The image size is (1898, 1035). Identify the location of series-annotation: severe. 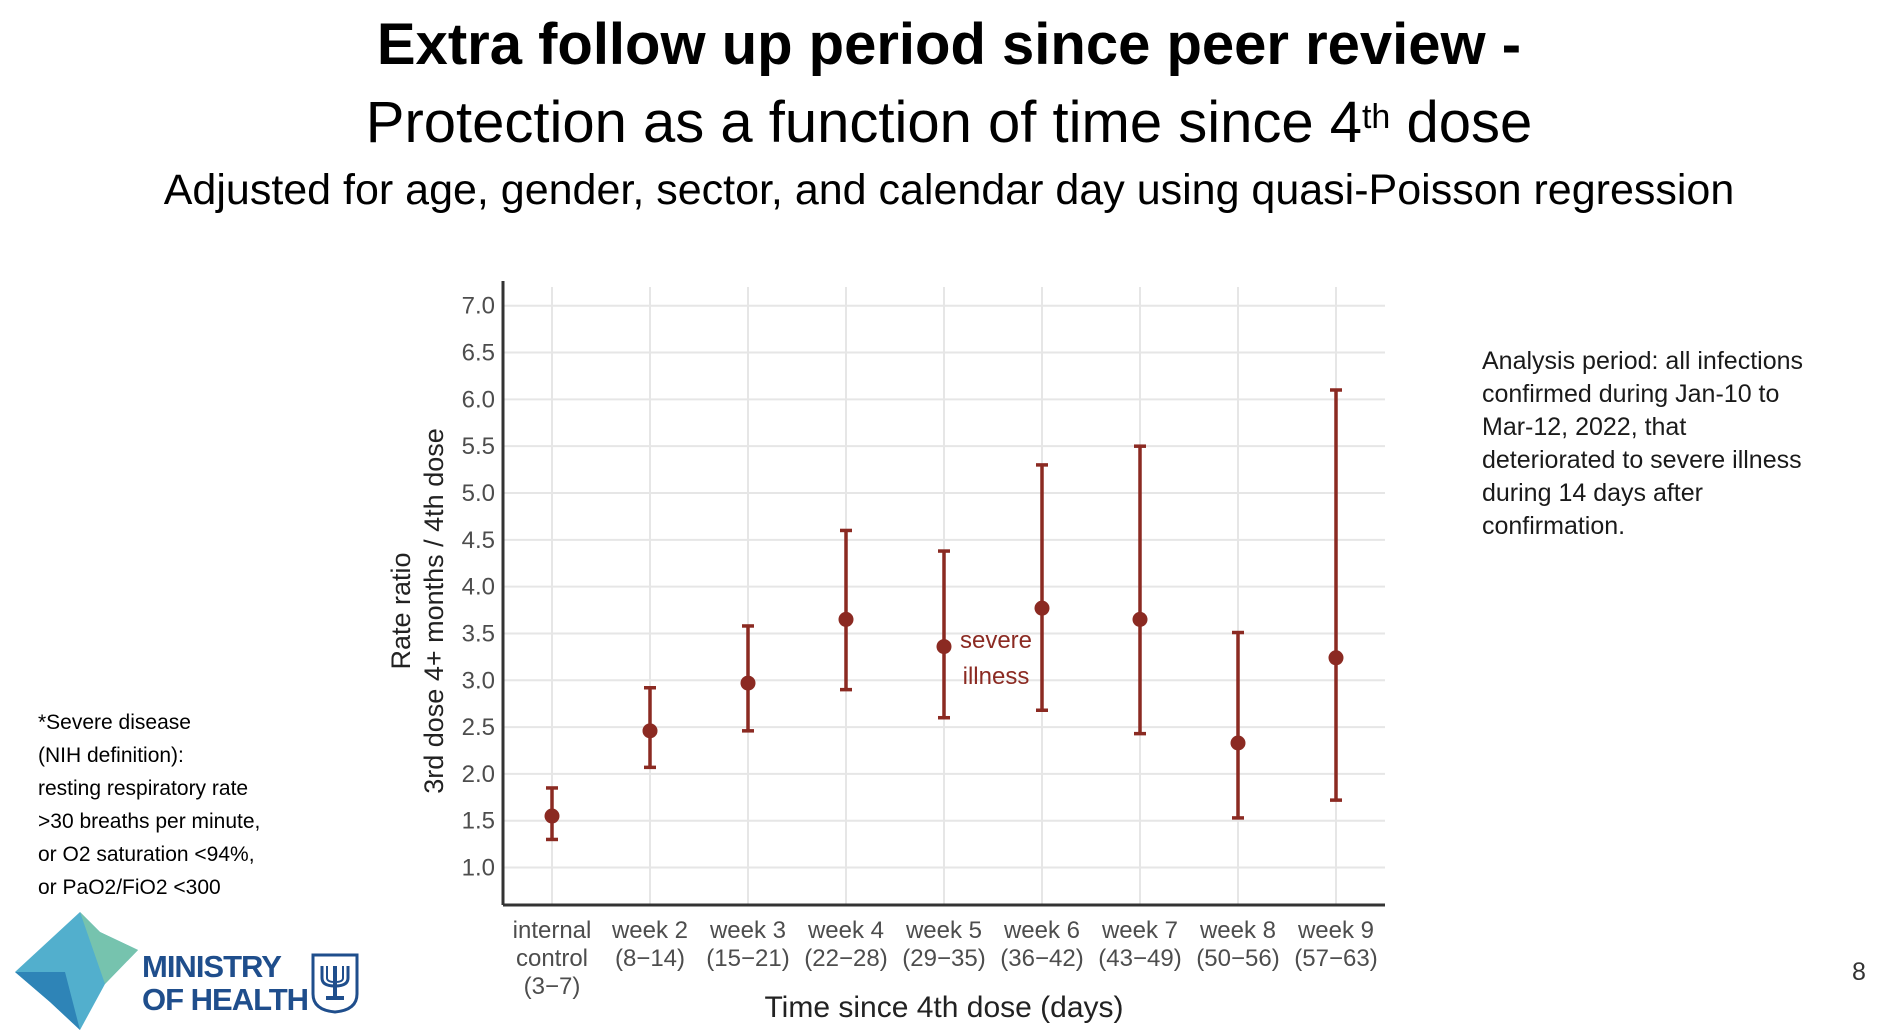
(996, 640).